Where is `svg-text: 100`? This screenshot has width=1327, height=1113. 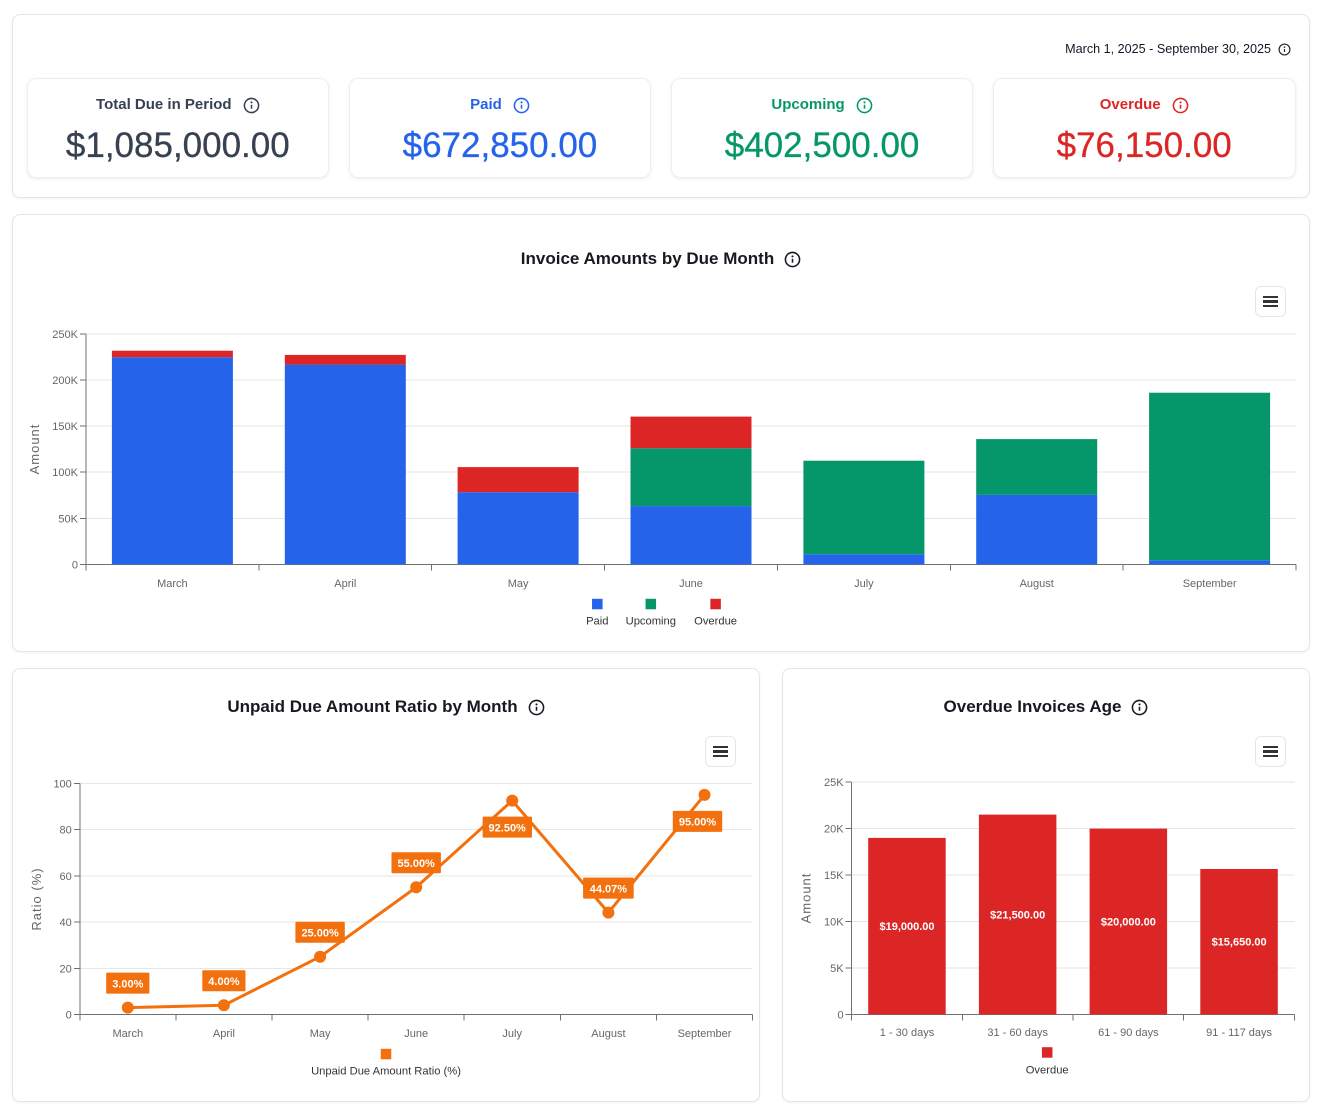
svg-text: 100 is located at coordinates (62, 784).